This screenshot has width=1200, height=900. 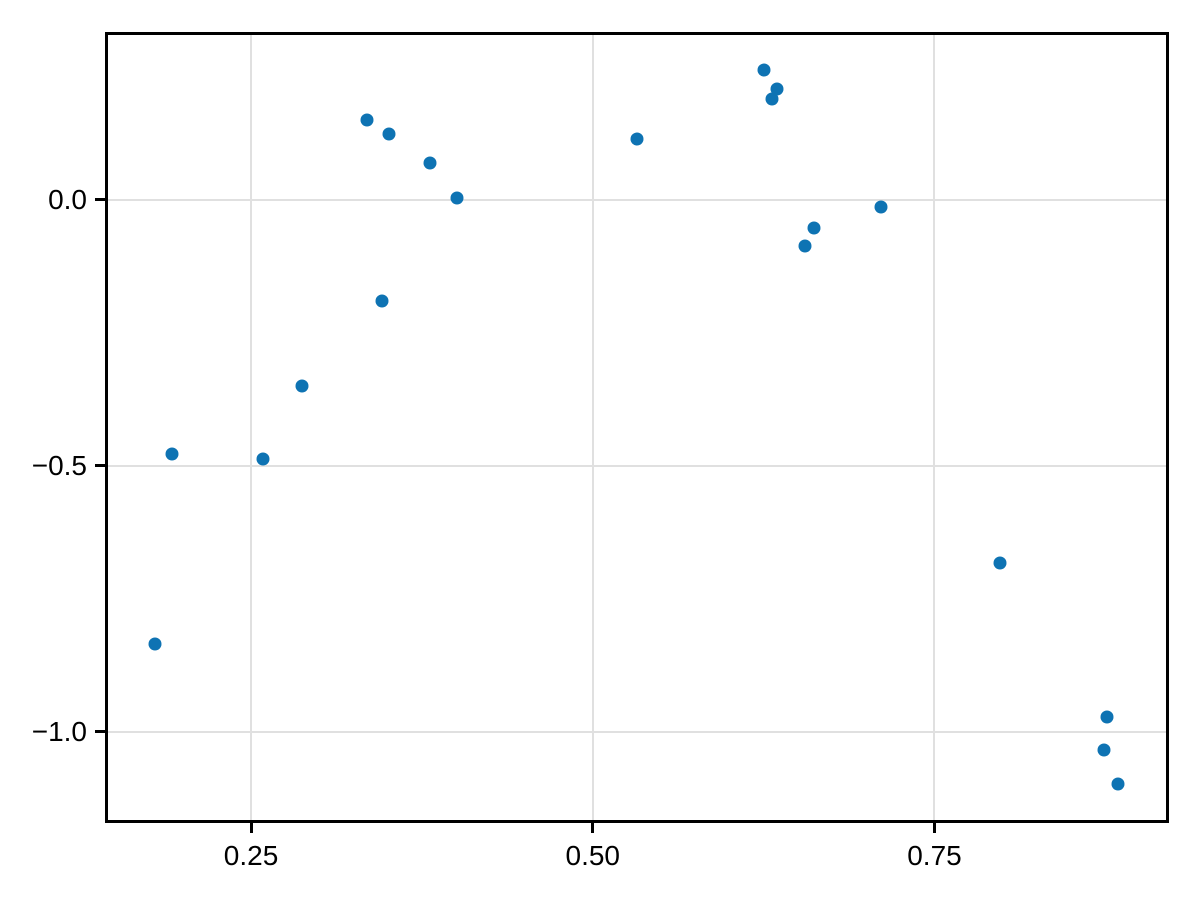 What do you see at coordinates (934, 427) in the screenshot?
I see `x-gridline-0.75` at bounding box center [934, 427].